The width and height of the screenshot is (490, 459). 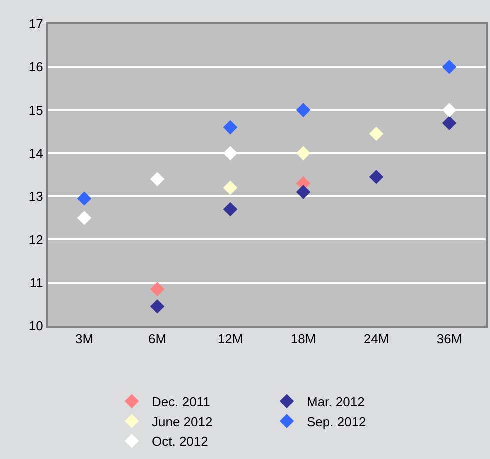 I want to click on y-tick-label: 15, so click(x=36, y=110).